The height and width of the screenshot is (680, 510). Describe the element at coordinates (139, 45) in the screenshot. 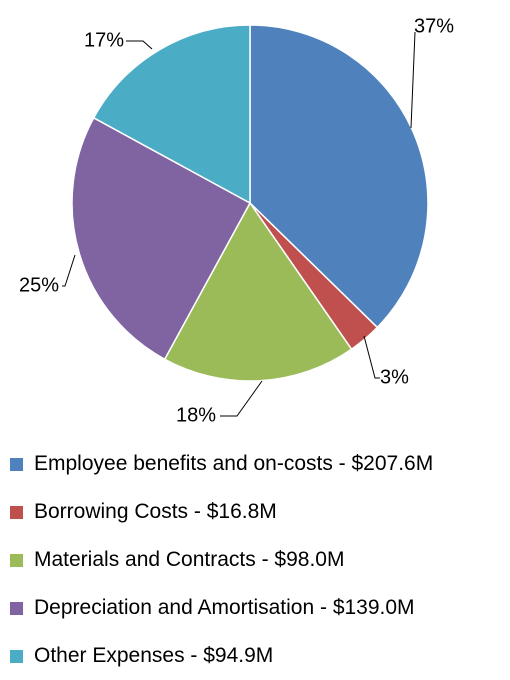

I see `leader-line-other-expenses` at that location.